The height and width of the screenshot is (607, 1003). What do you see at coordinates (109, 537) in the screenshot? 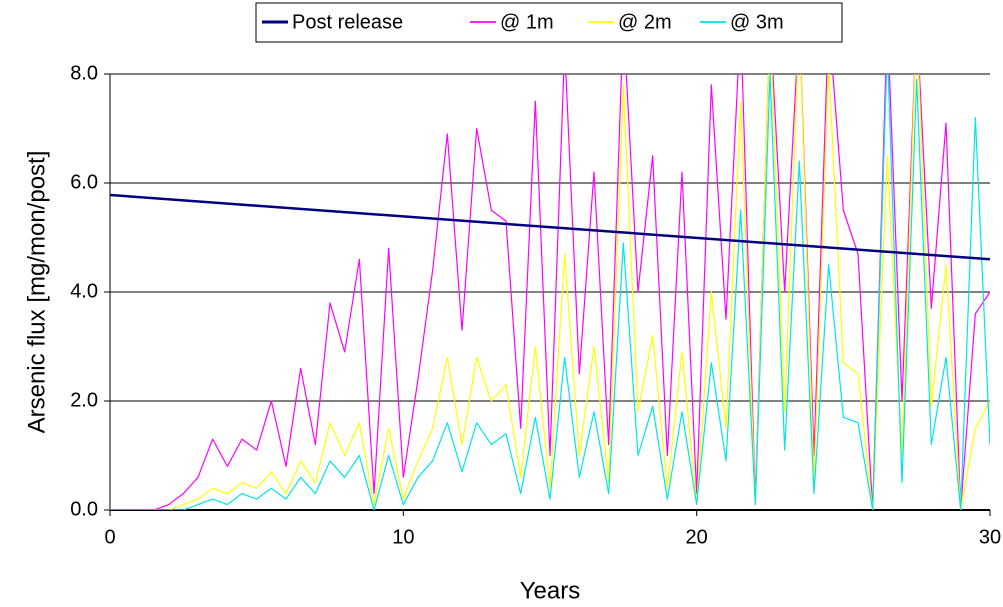
I see `x-tick-label: 0` at bounding box center [109, 537].